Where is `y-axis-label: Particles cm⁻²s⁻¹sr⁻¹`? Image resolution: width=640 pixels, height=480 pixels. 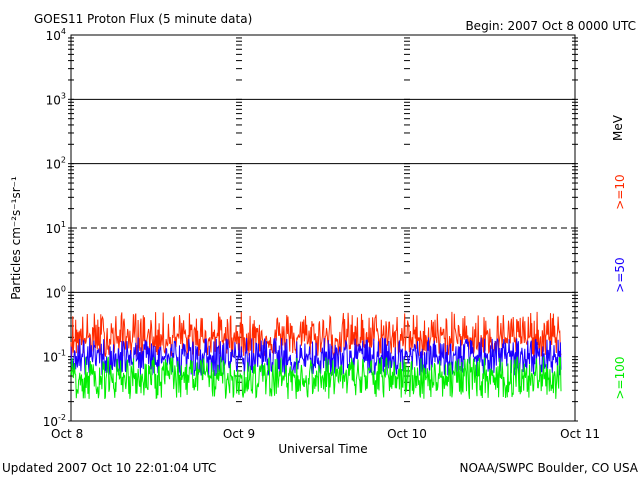 y-axis-label: Particles cm⁻²s⁻¹sr⁻¹ is located at coordinates (16, 238).